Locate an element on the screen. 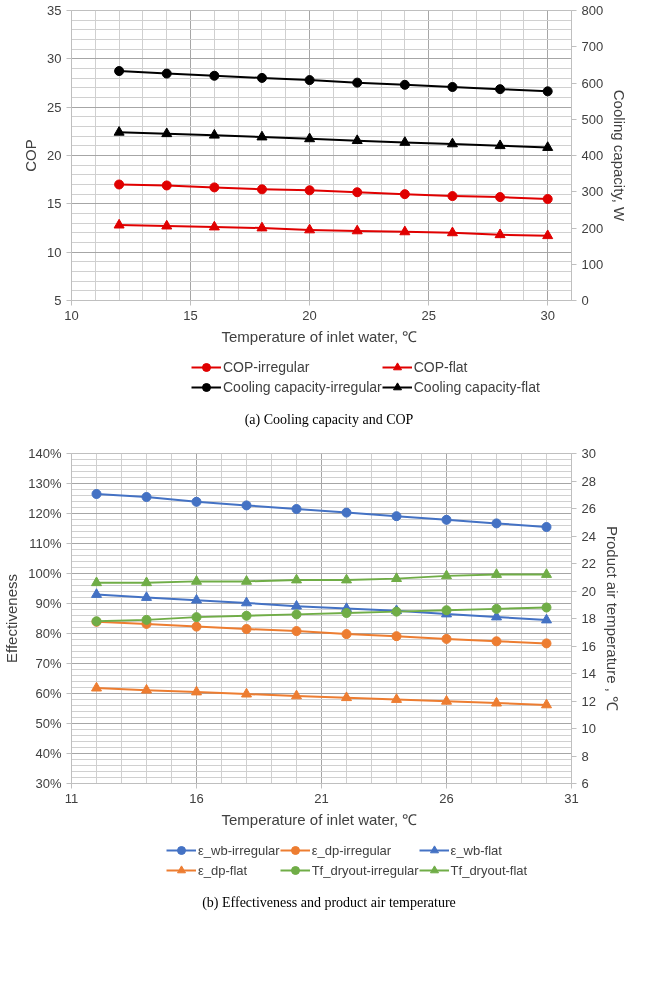 Image resolution: width=648 pixels, height=1004 pixels. y2-tick-label: 28 is located at coordinates (588, 481).